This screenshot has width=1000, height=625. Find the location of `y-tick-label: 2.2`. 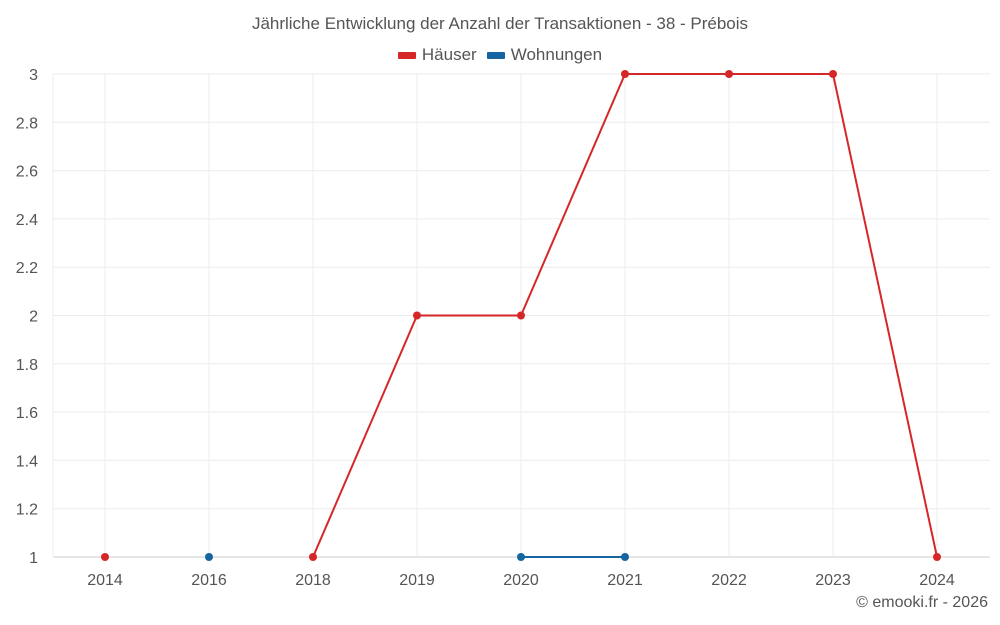

y-tick-label: 2.2 is located at coordinates (27, 268).